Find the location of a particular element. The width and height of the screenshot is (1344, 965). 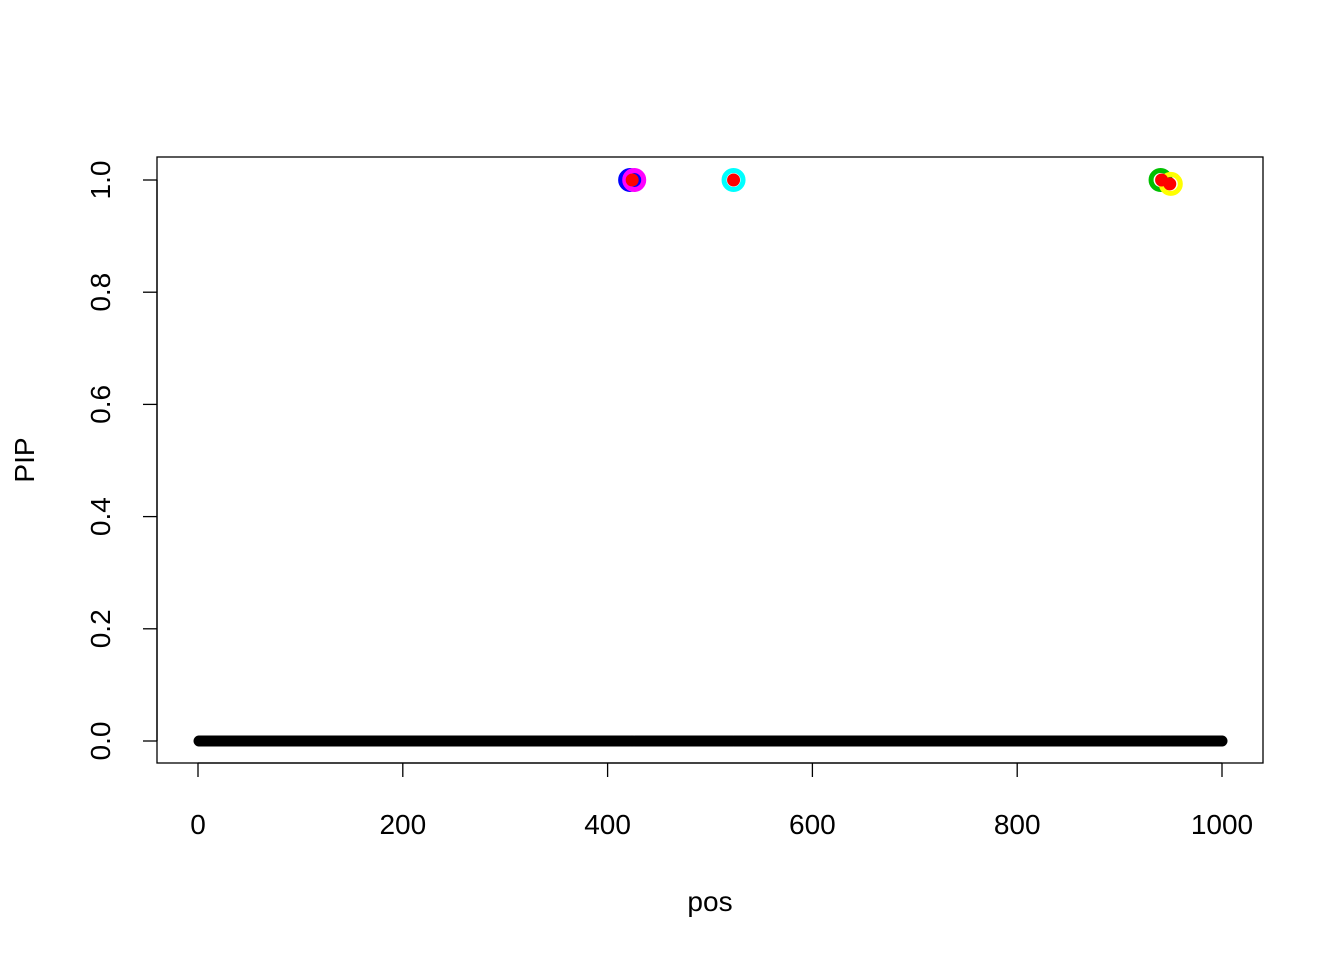

y-tick-label: 0.2 is located at coordinates (100, 628).